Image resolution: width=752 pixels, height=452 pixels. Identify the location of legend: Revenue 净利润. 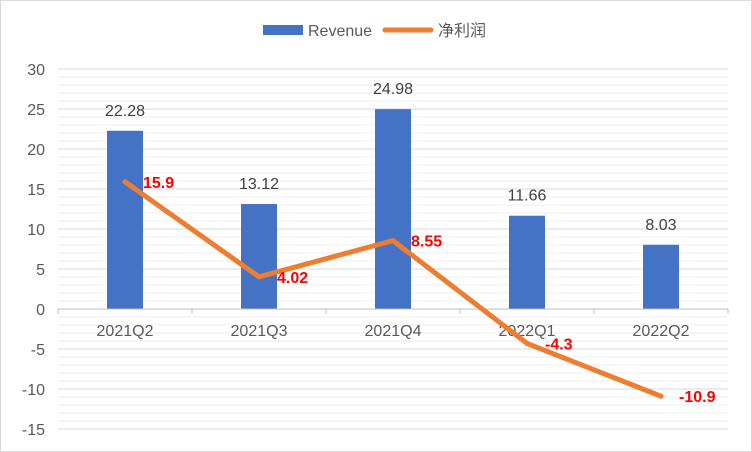
(374, 31).